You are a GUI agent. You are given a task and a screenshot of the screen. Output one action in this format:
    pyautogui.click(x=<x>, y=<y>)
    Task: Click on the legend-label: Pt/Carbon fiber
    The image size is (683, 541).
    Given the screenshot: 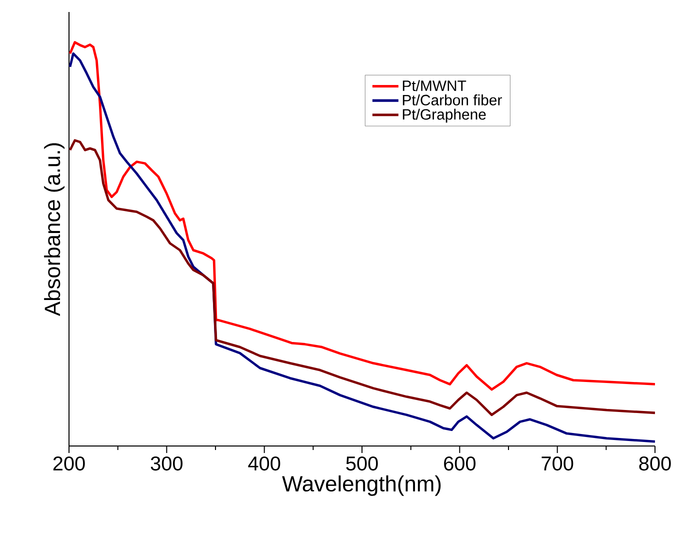 What is the action you would take?
    pyautogui.click(x=452, y=100)
    